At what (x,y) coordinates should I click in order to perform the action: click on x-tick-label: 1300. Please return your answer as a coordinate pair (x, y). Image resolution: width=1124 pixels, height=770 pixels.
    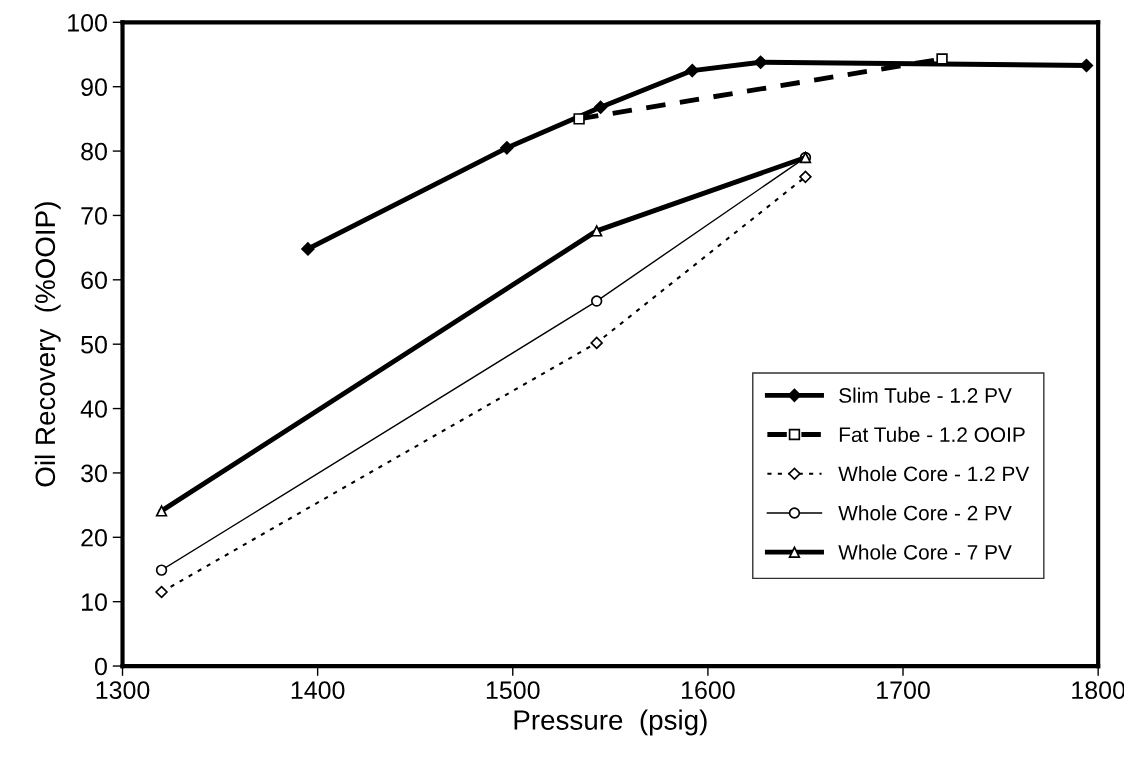
    Looking at the image, I should click on (123, 690).